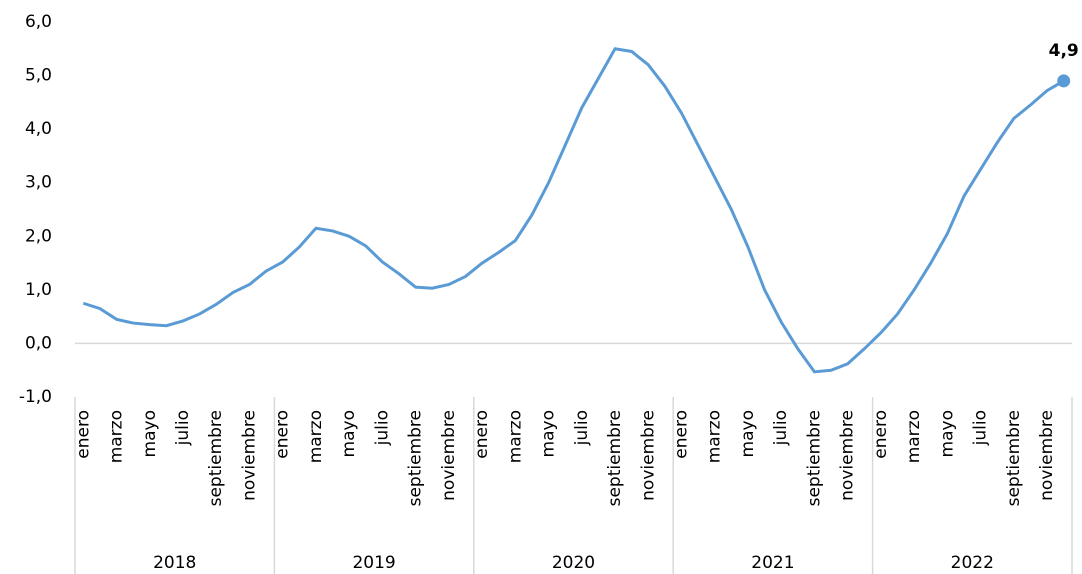  Describe the element at coordinates (972, 563) in the screenshot. I see `group-label: 2022` at that location.